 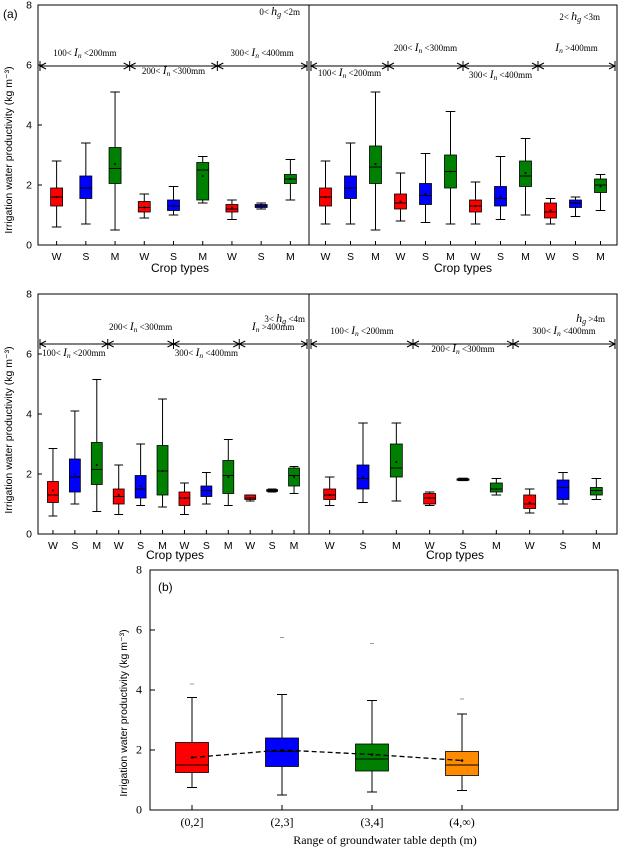 What do you see at coordinates (29, 186) in the screenshot?
I see `y-tick-label: 2` at bounding box center [29, 186].